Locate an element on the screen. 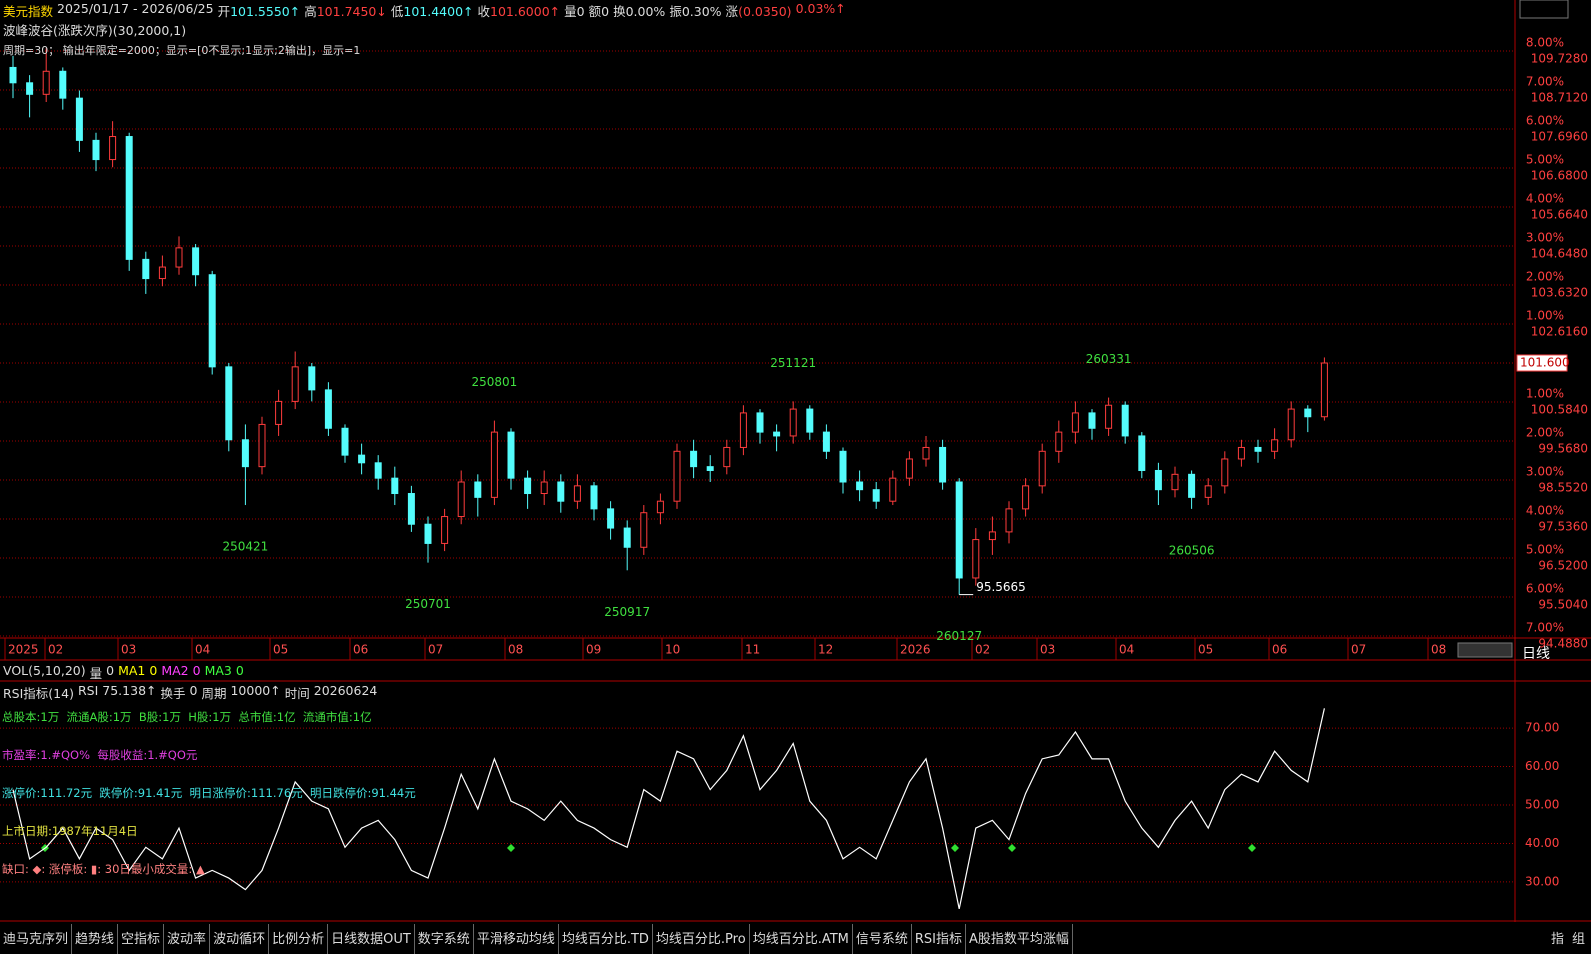  tab: A股指数平均涨幅 is located at coordinates (1019, 939).